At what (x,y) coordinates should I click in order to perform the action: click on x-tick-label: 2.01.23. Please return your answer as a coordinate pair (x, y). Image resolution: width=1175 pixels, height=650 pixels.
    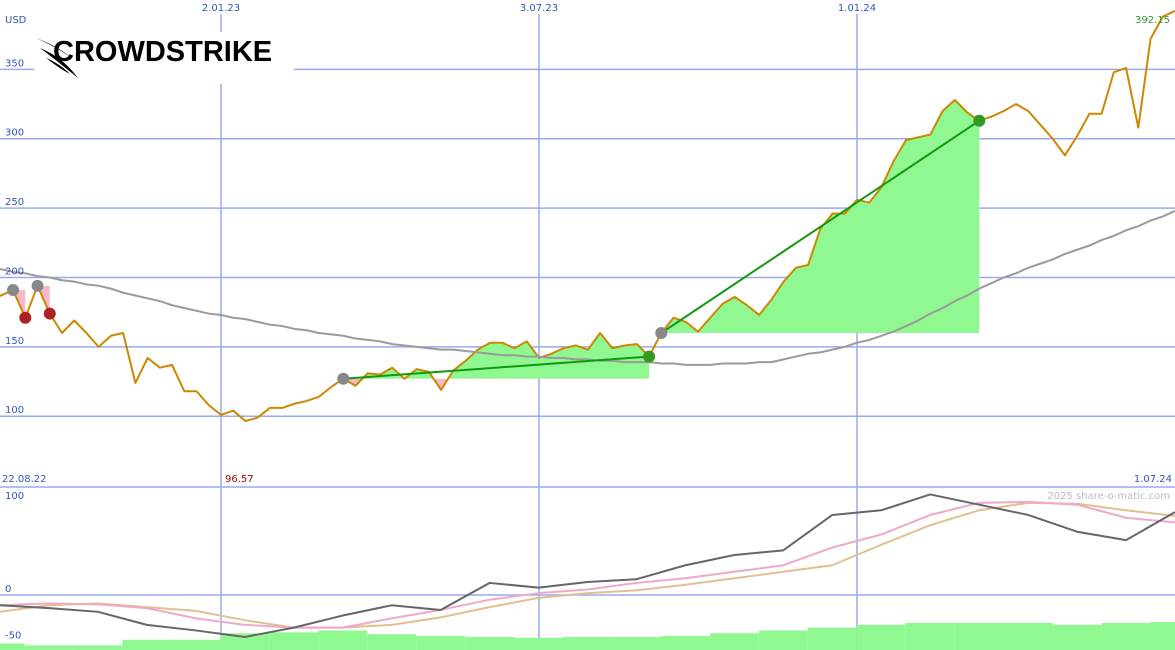
    Looking at the image, I should click on (221, 8).